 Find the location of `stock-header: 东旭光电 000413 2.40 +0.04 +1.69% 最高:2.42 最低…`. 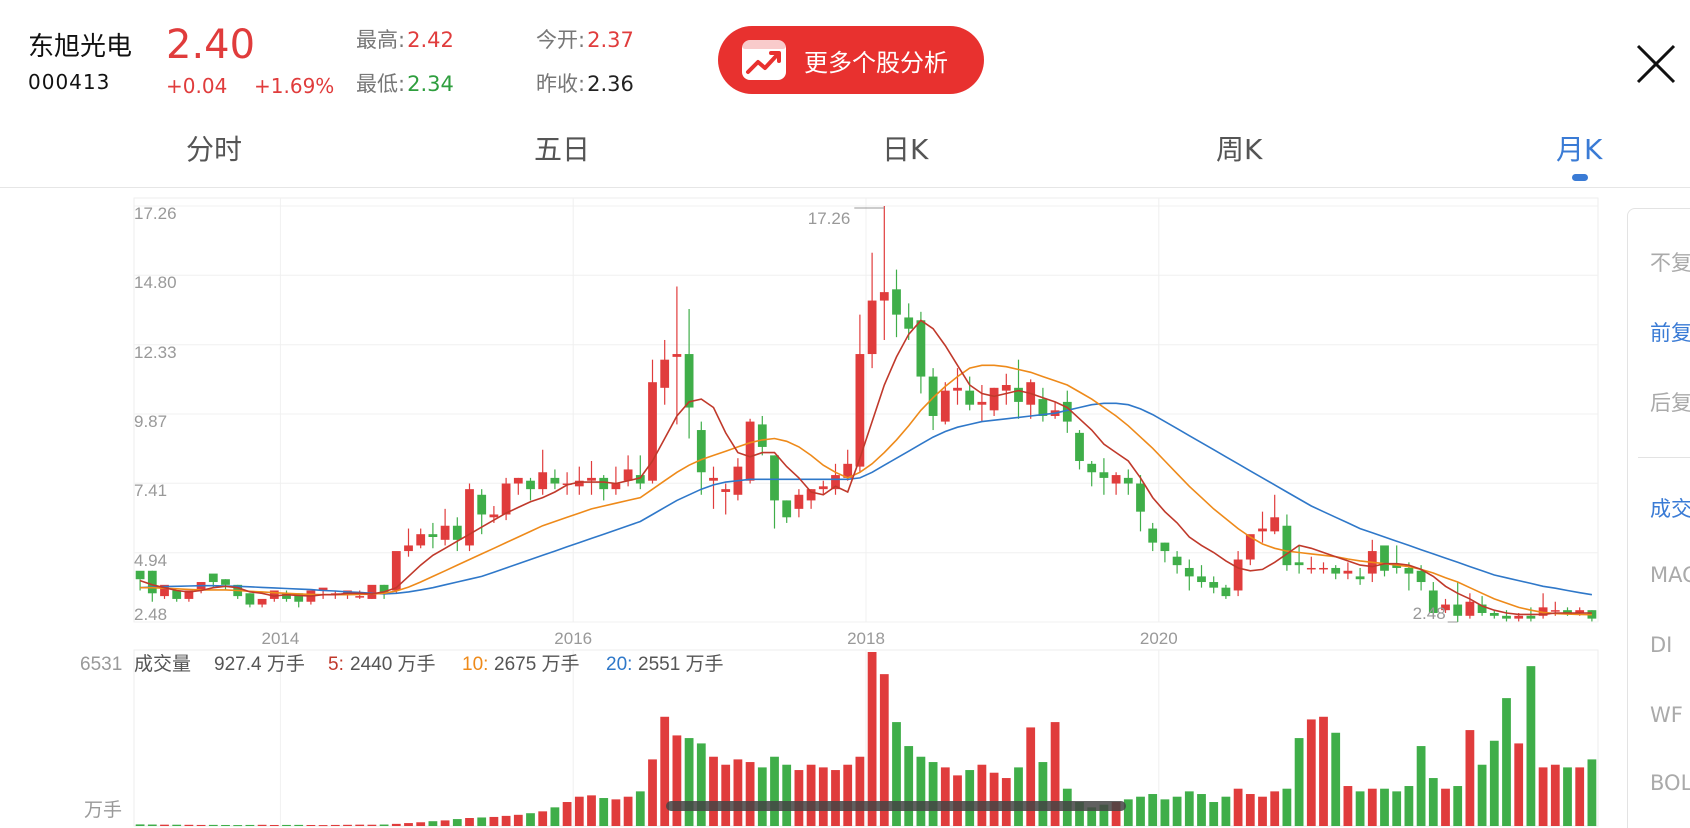

stock-header: 东旭光电 000413 2.40 +0.04 +1.69% 最高:2.42 最低… is located at coordinates (845, 59).